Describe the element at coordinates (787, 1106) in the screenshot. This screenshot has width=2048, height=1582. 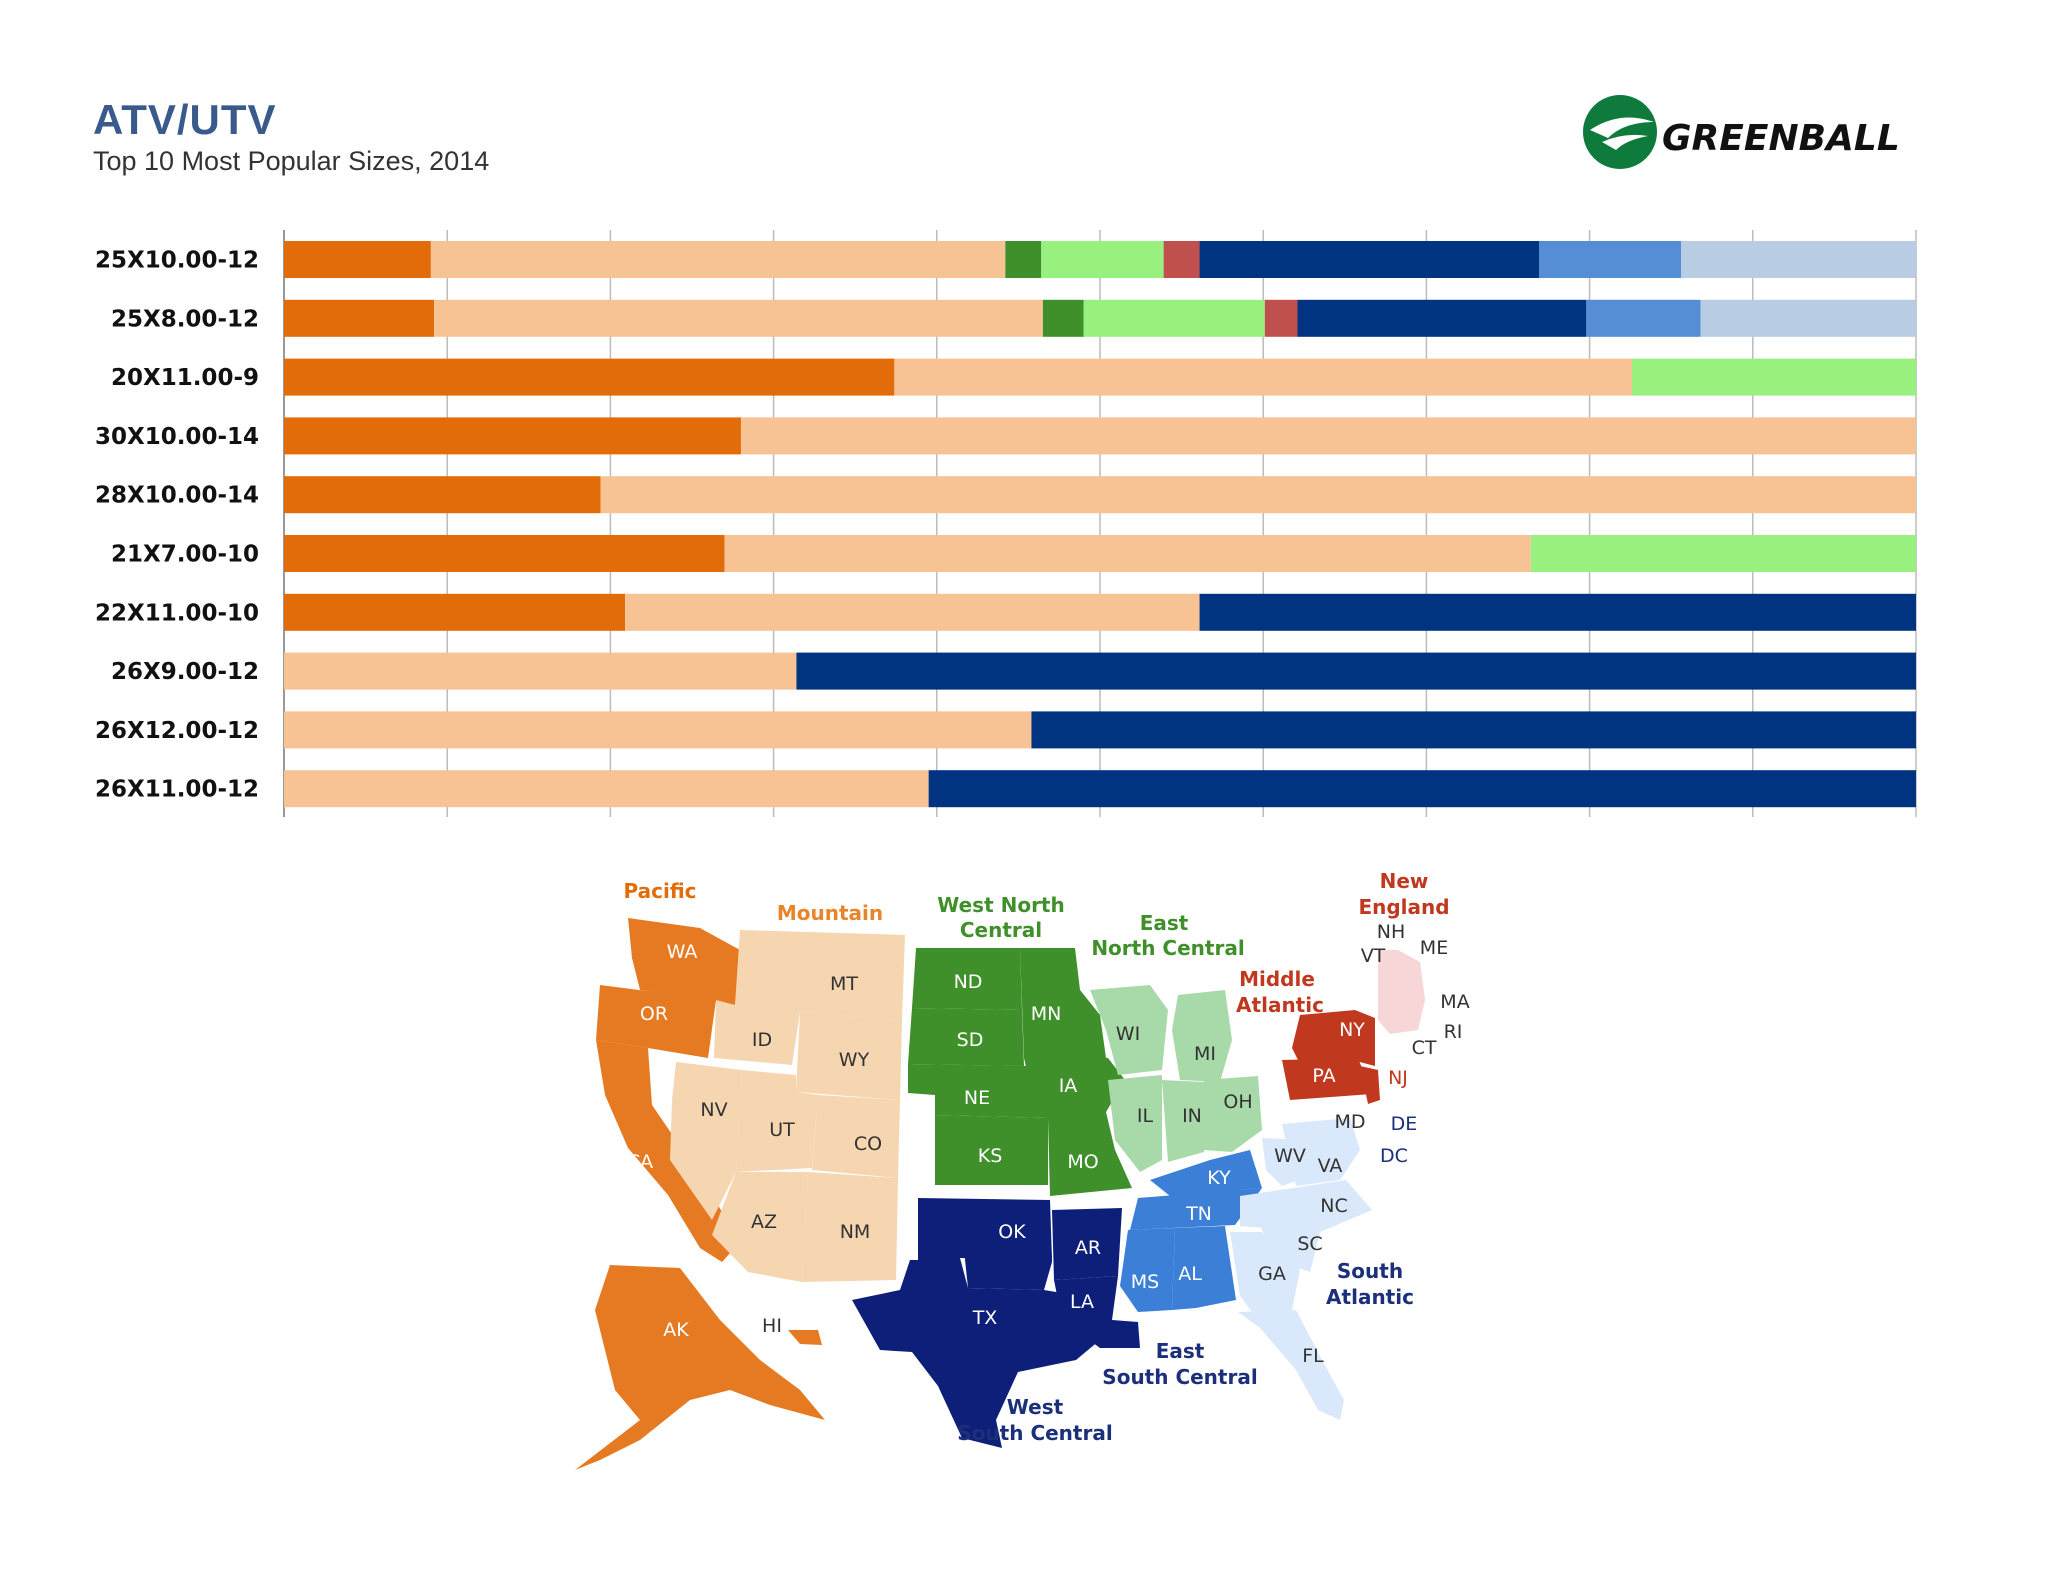
I see `region-mountain-shape` at that location.